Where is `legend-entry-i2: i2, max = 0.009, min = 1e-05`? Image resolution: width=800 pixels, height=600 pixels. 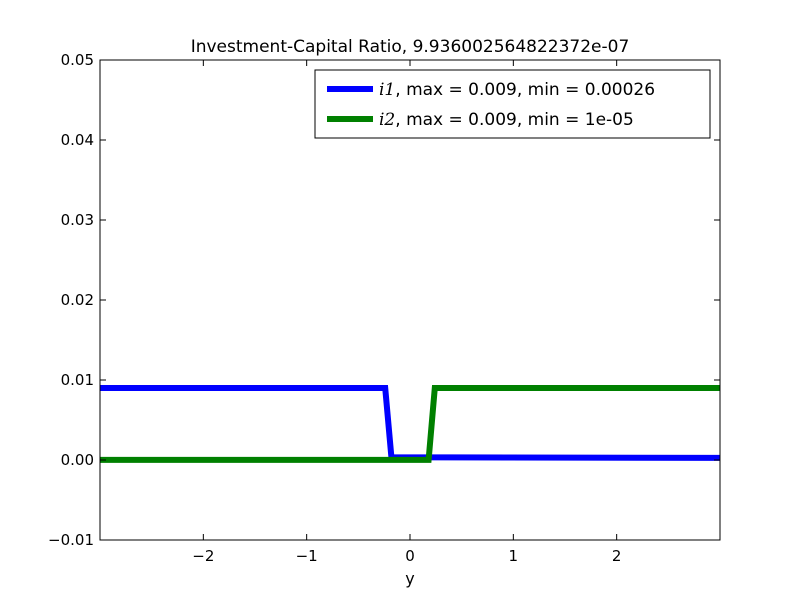 legend-entry-i2: i2, max = 0.009, min = 1e-05 is located at coordinates (506, 120).